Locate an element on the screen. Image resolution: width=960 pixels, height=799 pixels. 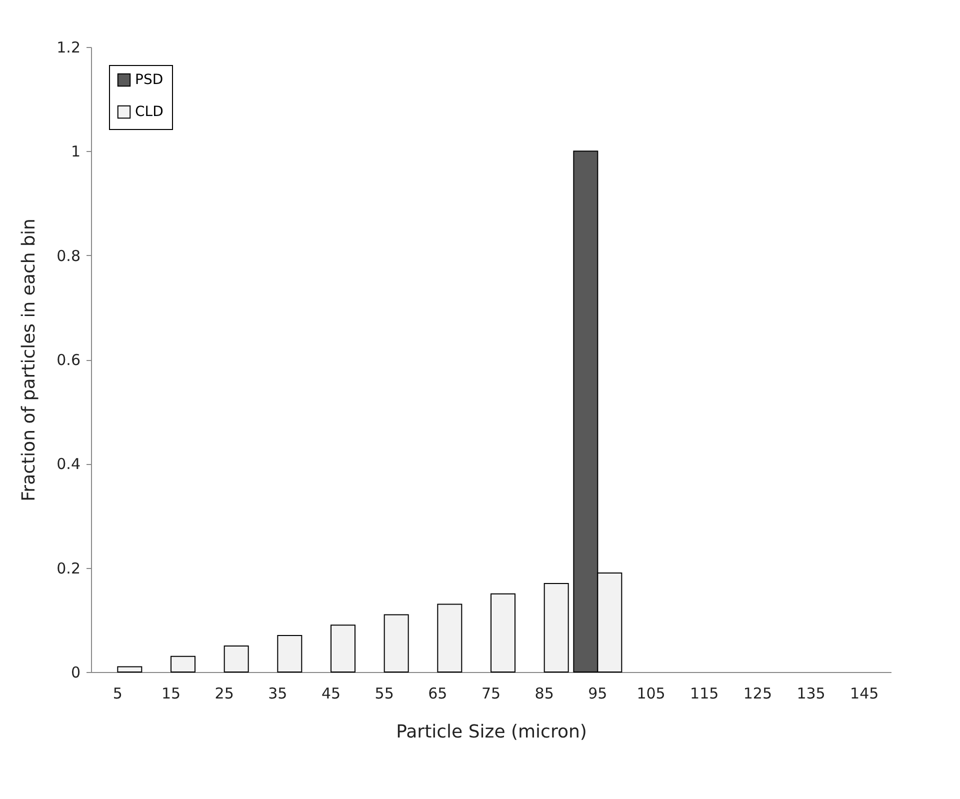
x-tick-label: 115 is located at coordinates (704, 693).